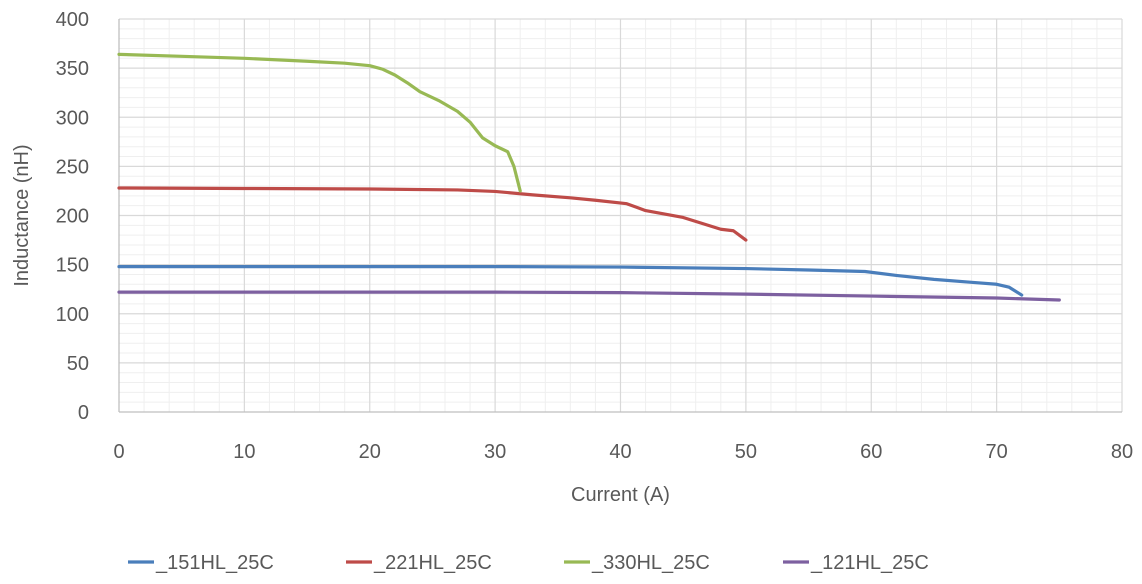  I want to click on legend-label-0: _151HL_25C, so click(214, 563).